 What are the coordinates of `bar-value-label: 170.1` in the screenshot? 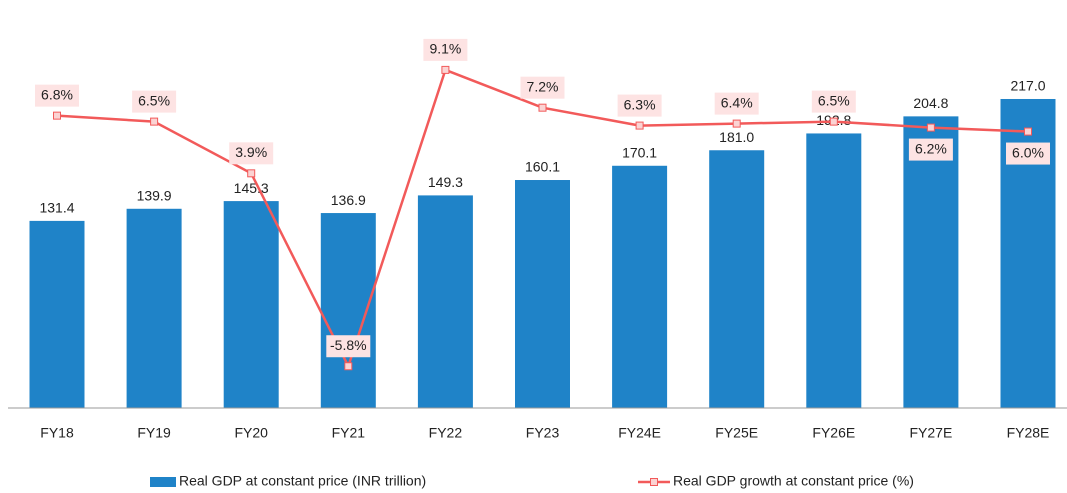 It's located at (639, 152).